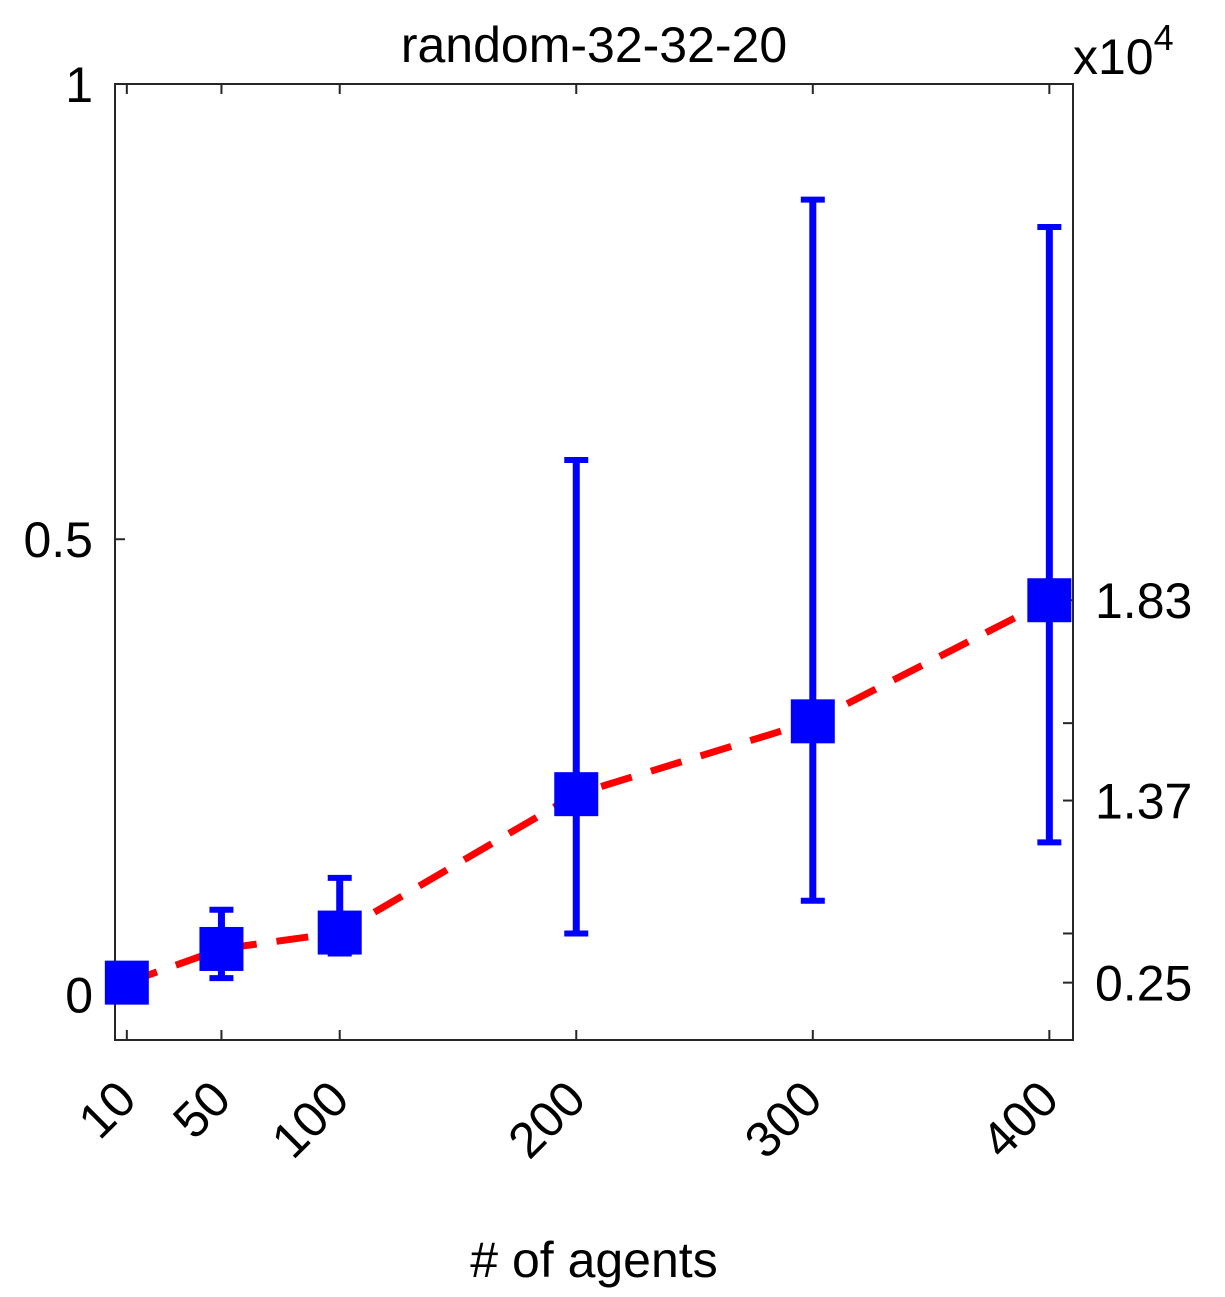  I want to click on right-axis-ticks: 0.25 1.37 1.83, so click(1127, 792).